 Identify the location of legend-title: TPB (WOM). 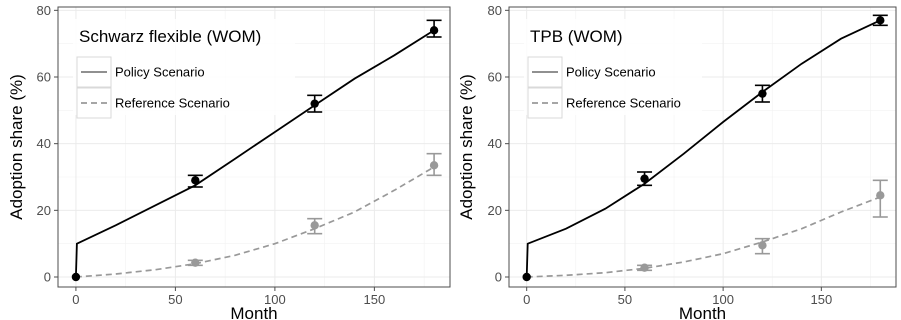
(576, 36).